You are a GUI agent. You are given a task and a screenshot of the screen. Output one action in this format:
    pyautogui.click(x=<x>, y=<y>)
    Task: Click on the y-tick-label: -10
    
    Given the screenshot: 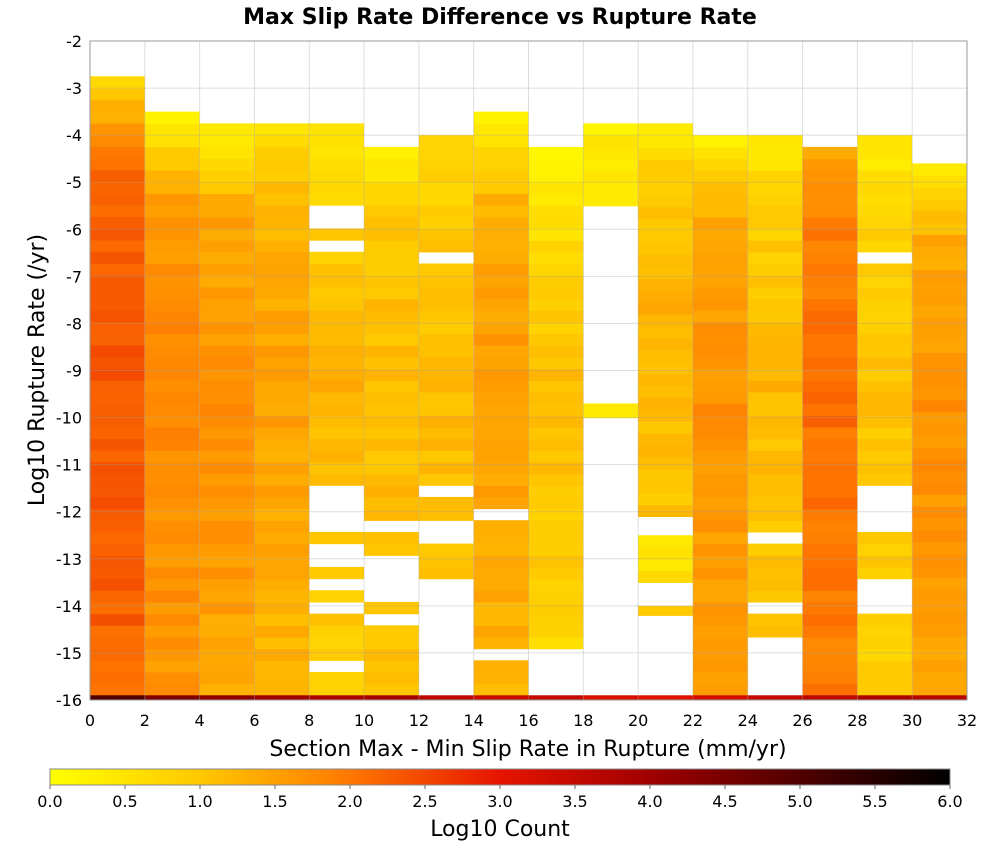 What is the action you would take?
    pyautogui.click(x=69, y=418)
    